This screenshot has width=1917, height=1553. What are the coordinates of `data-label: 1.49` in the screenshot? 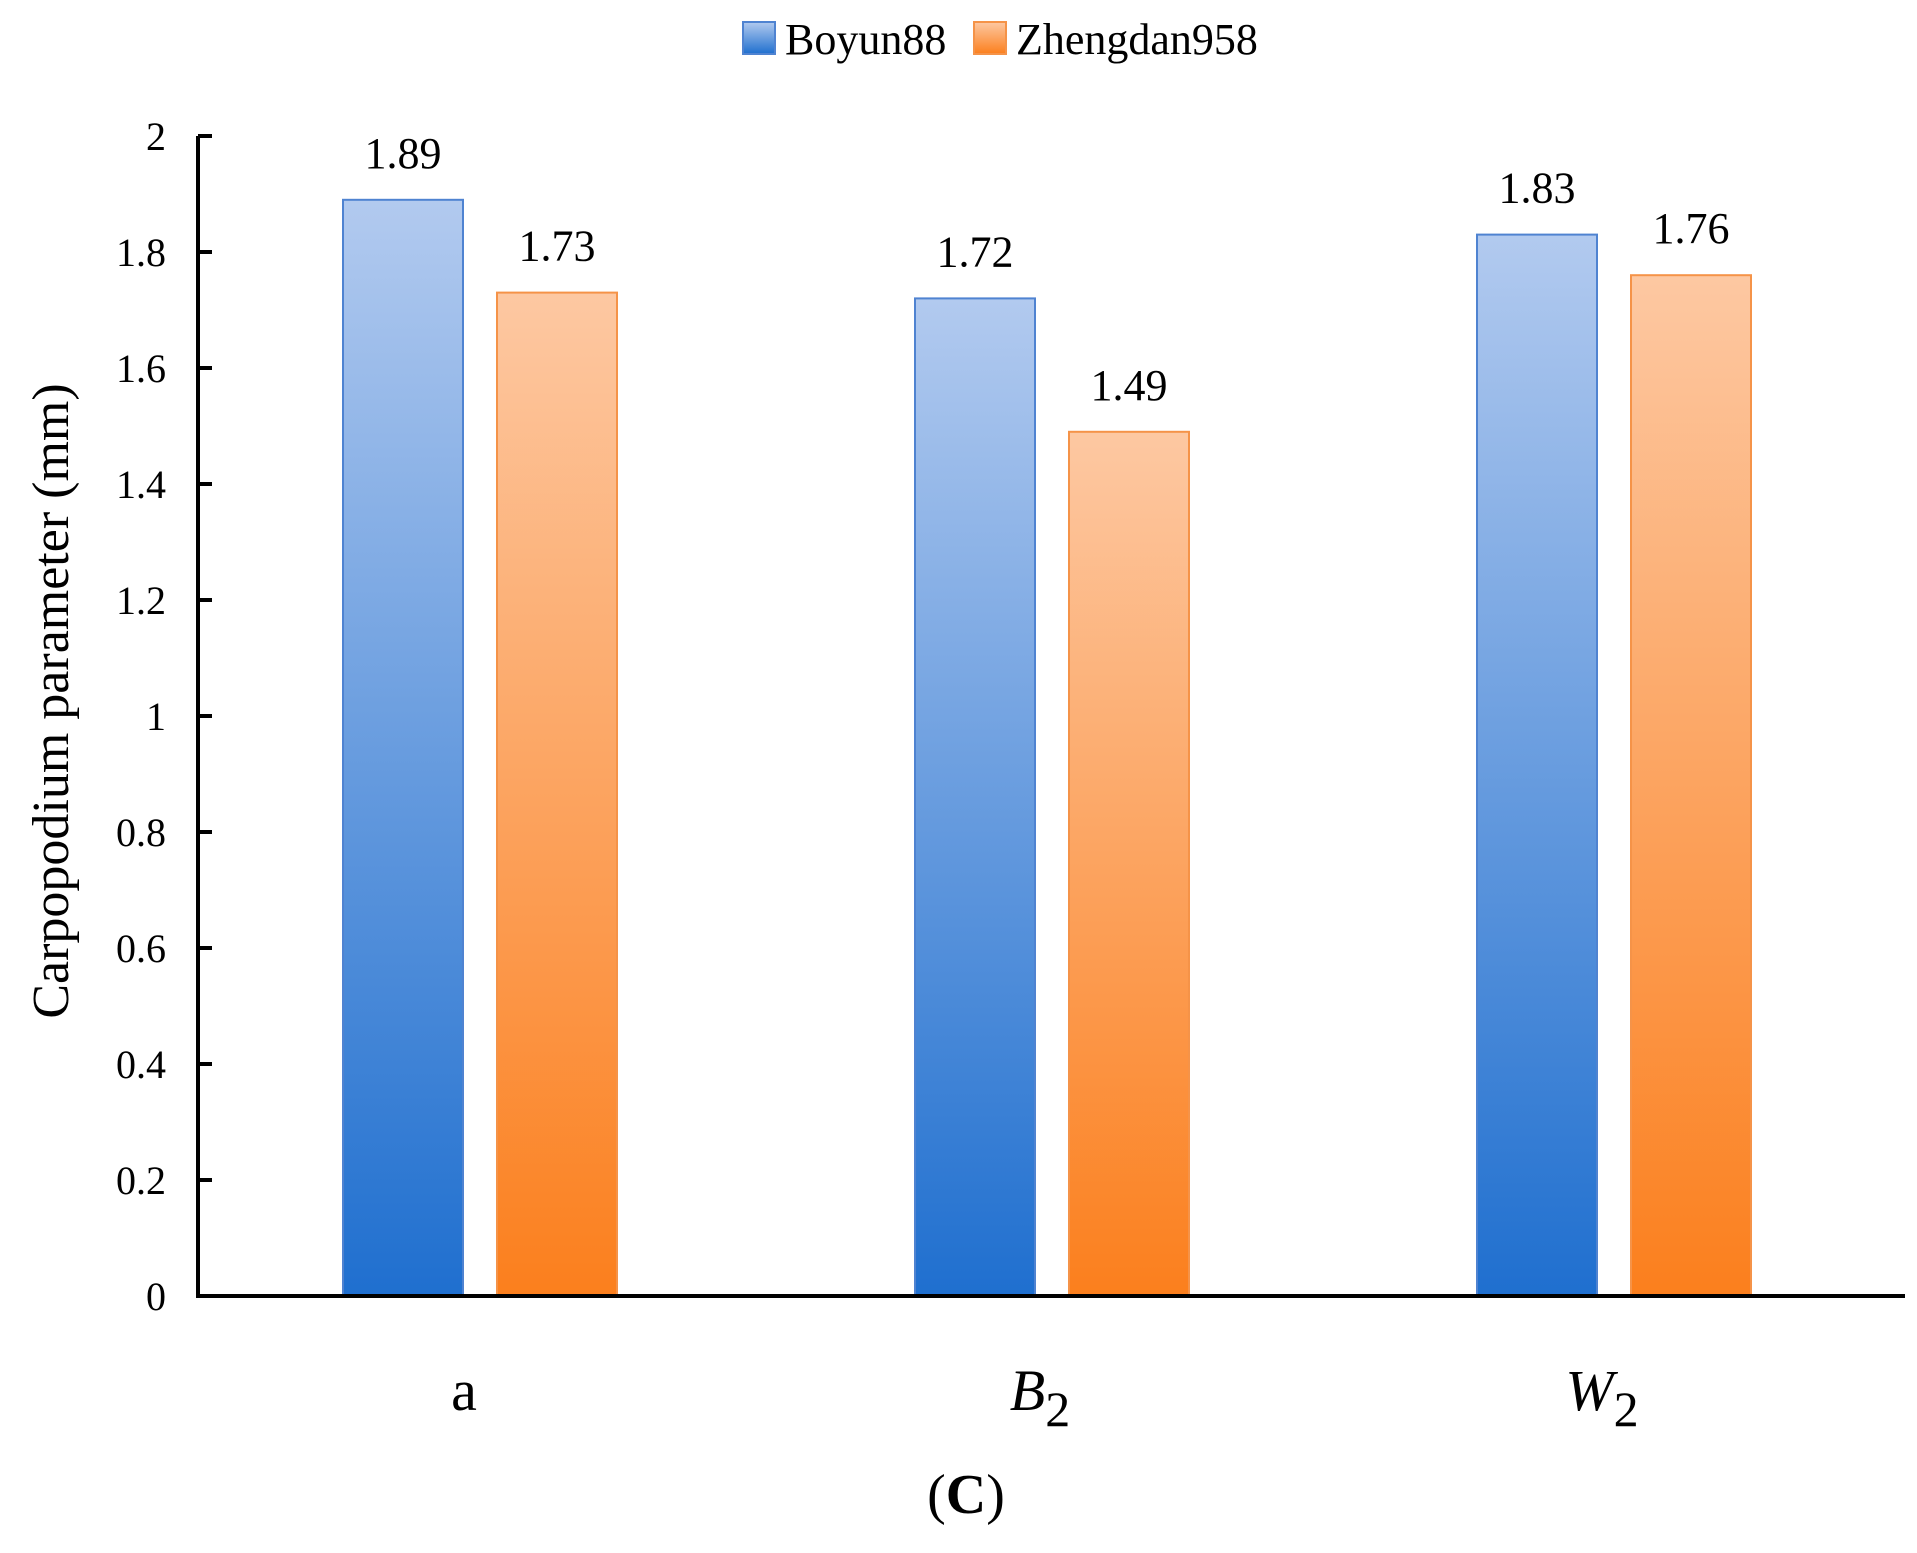 It's located at (1129, 385).